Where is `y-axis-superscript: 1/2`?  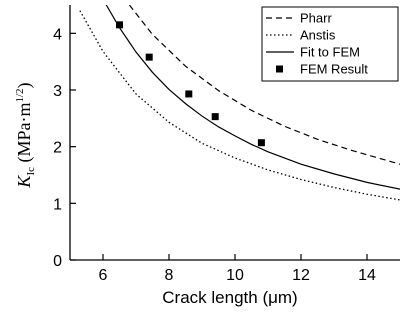
y-axis-superscript: 1/2 is located at coordinates (20, 95).